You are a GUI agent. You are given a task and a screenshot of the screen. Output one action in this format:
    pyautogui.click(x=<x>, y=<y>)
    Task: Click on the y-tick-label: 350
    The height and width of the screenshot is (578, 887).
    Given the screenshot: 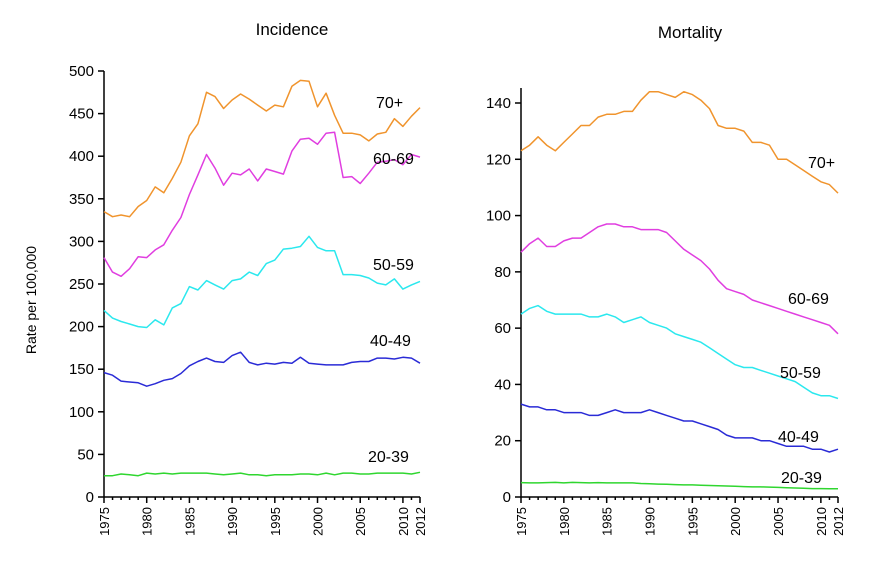 What is the action you would take?
    pyautogui.click(x=81, y=199)
    